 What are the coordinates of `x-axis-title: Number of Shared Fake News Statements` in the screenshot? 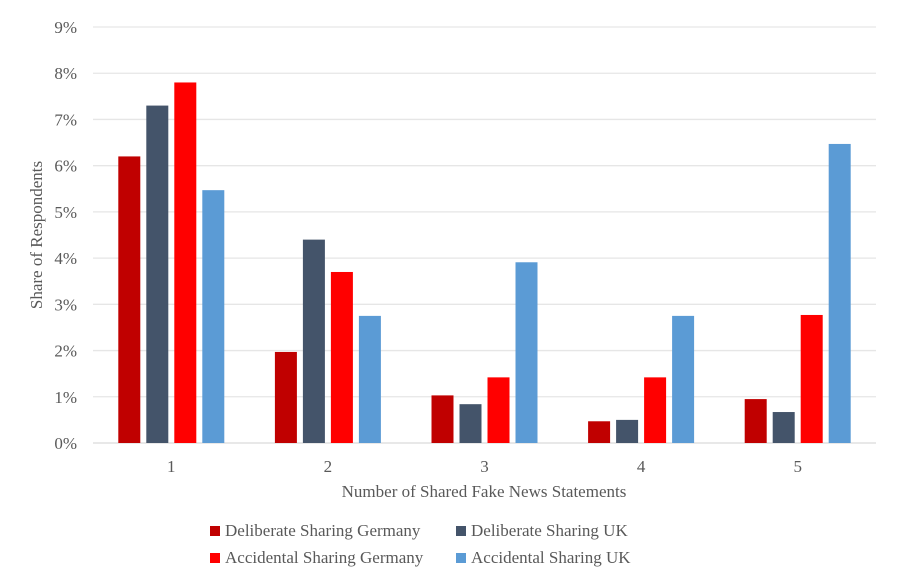 It's located at (484, 491).